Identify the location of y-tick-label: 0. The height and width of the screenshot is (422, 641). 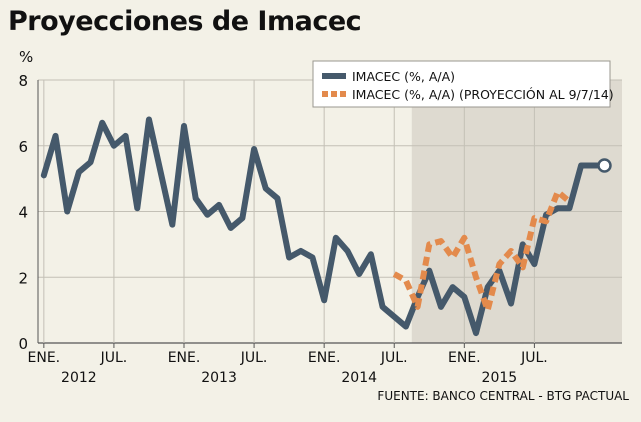
(23, 344).